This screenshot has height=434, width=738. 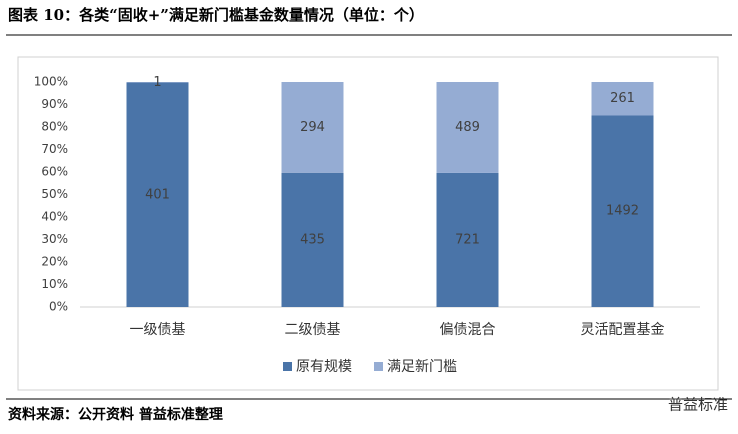 What do you see at coordinates (158, 329) in the screenshot?
I see `x-tick-label: 一级债基` at bounding box center [158, 329].